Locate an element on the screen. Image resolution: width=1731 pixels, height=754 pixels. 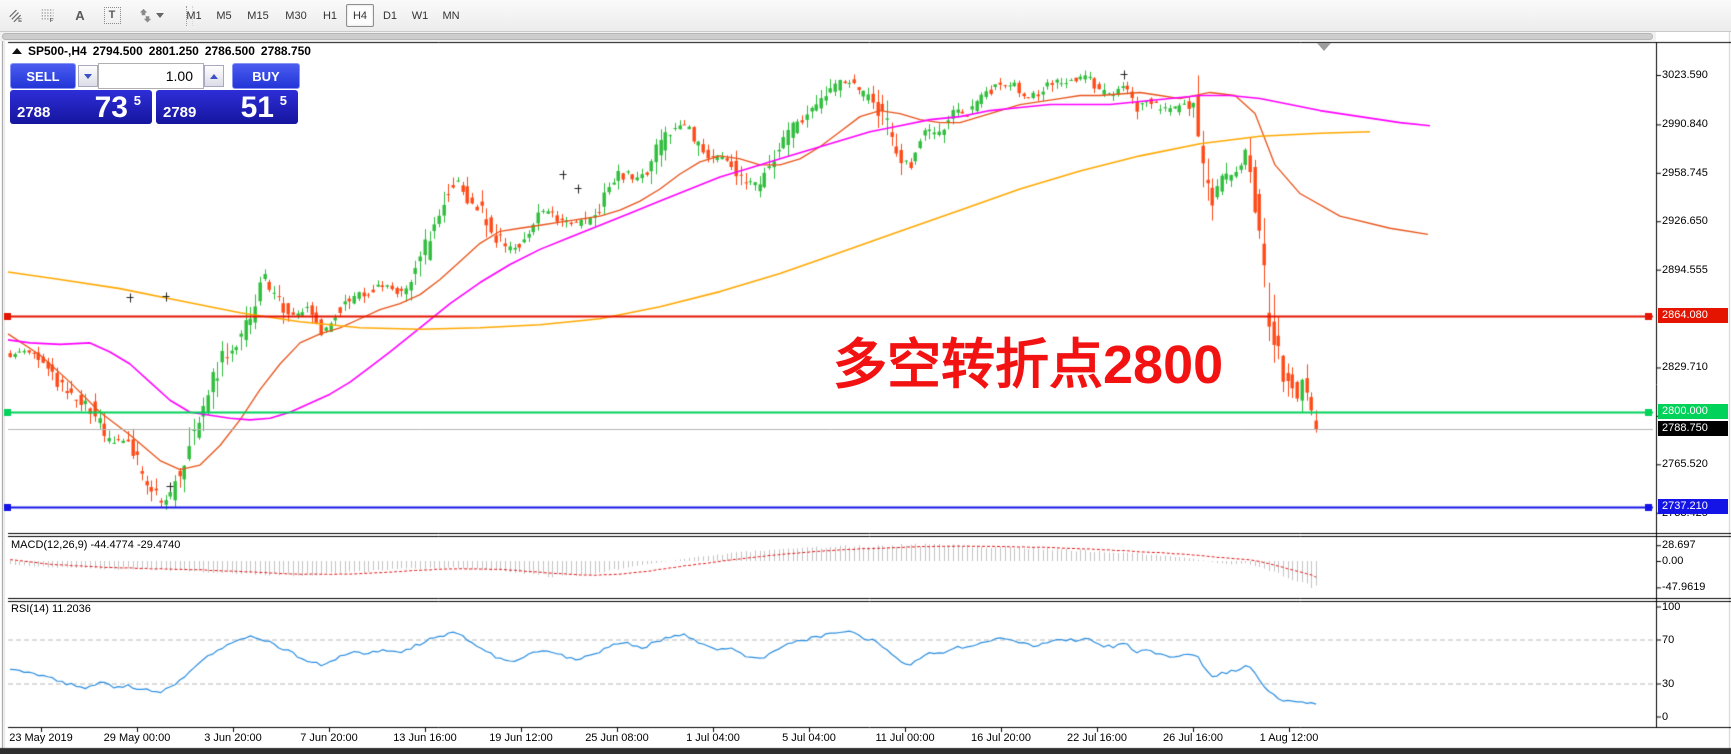
timeframe-button-w1: W1 is located at coordinates (420, 15).